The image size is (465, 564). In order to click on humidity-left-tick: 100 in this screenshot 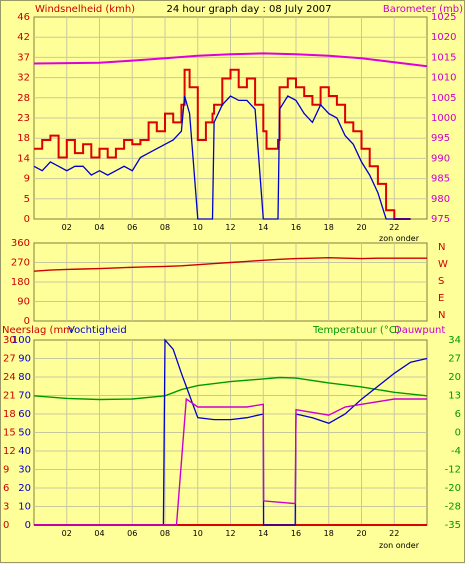, I will do `click(21, 340)`.